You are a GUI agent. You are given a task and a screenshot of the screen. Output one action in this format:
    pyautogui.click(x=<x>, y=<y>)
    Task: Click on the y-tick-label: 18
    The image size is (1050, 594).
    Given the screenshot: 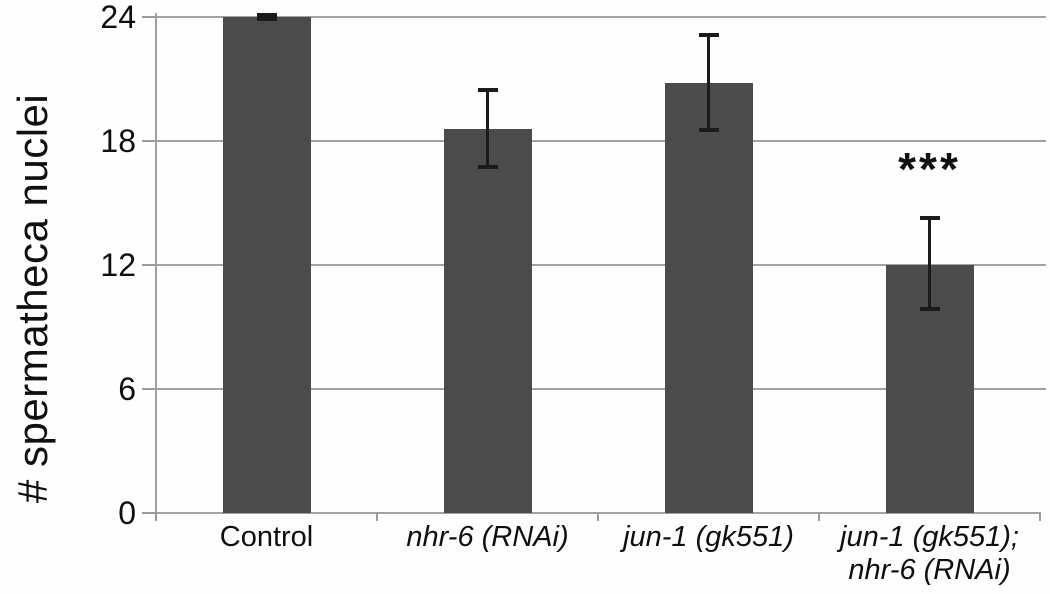 What is the action you would take?
    pyautogui.click(x=118, y=141)
    